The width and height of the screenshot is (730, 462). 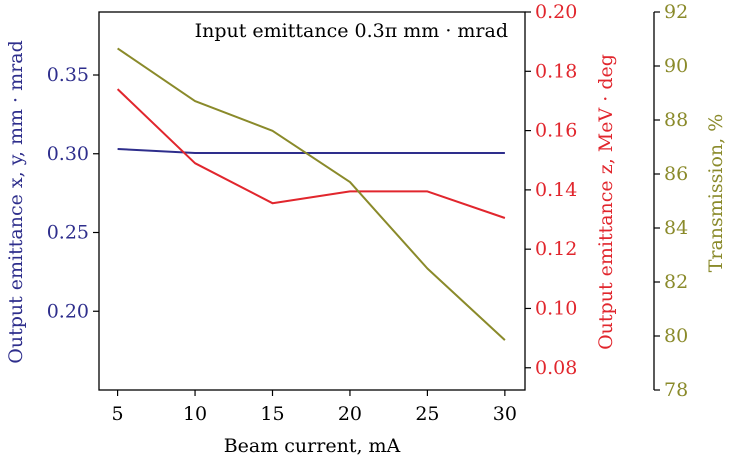 I want to click on right1-tick-label: 0.10, so click(x=556, y=308).